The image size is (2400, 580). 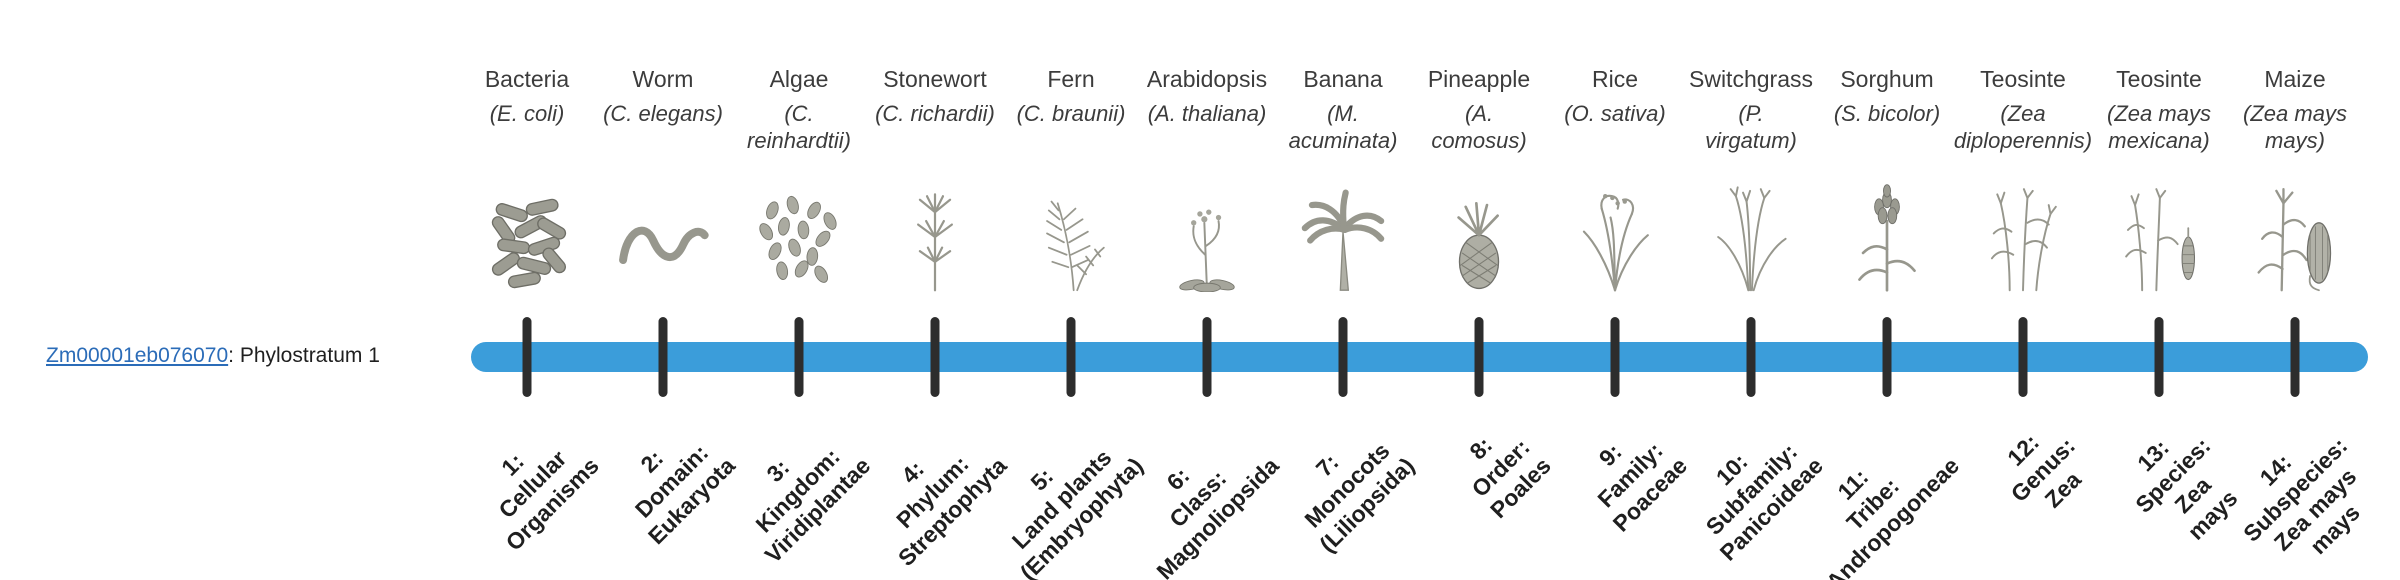 I want to click on bacteria-icon, so click(x=527, y=230).